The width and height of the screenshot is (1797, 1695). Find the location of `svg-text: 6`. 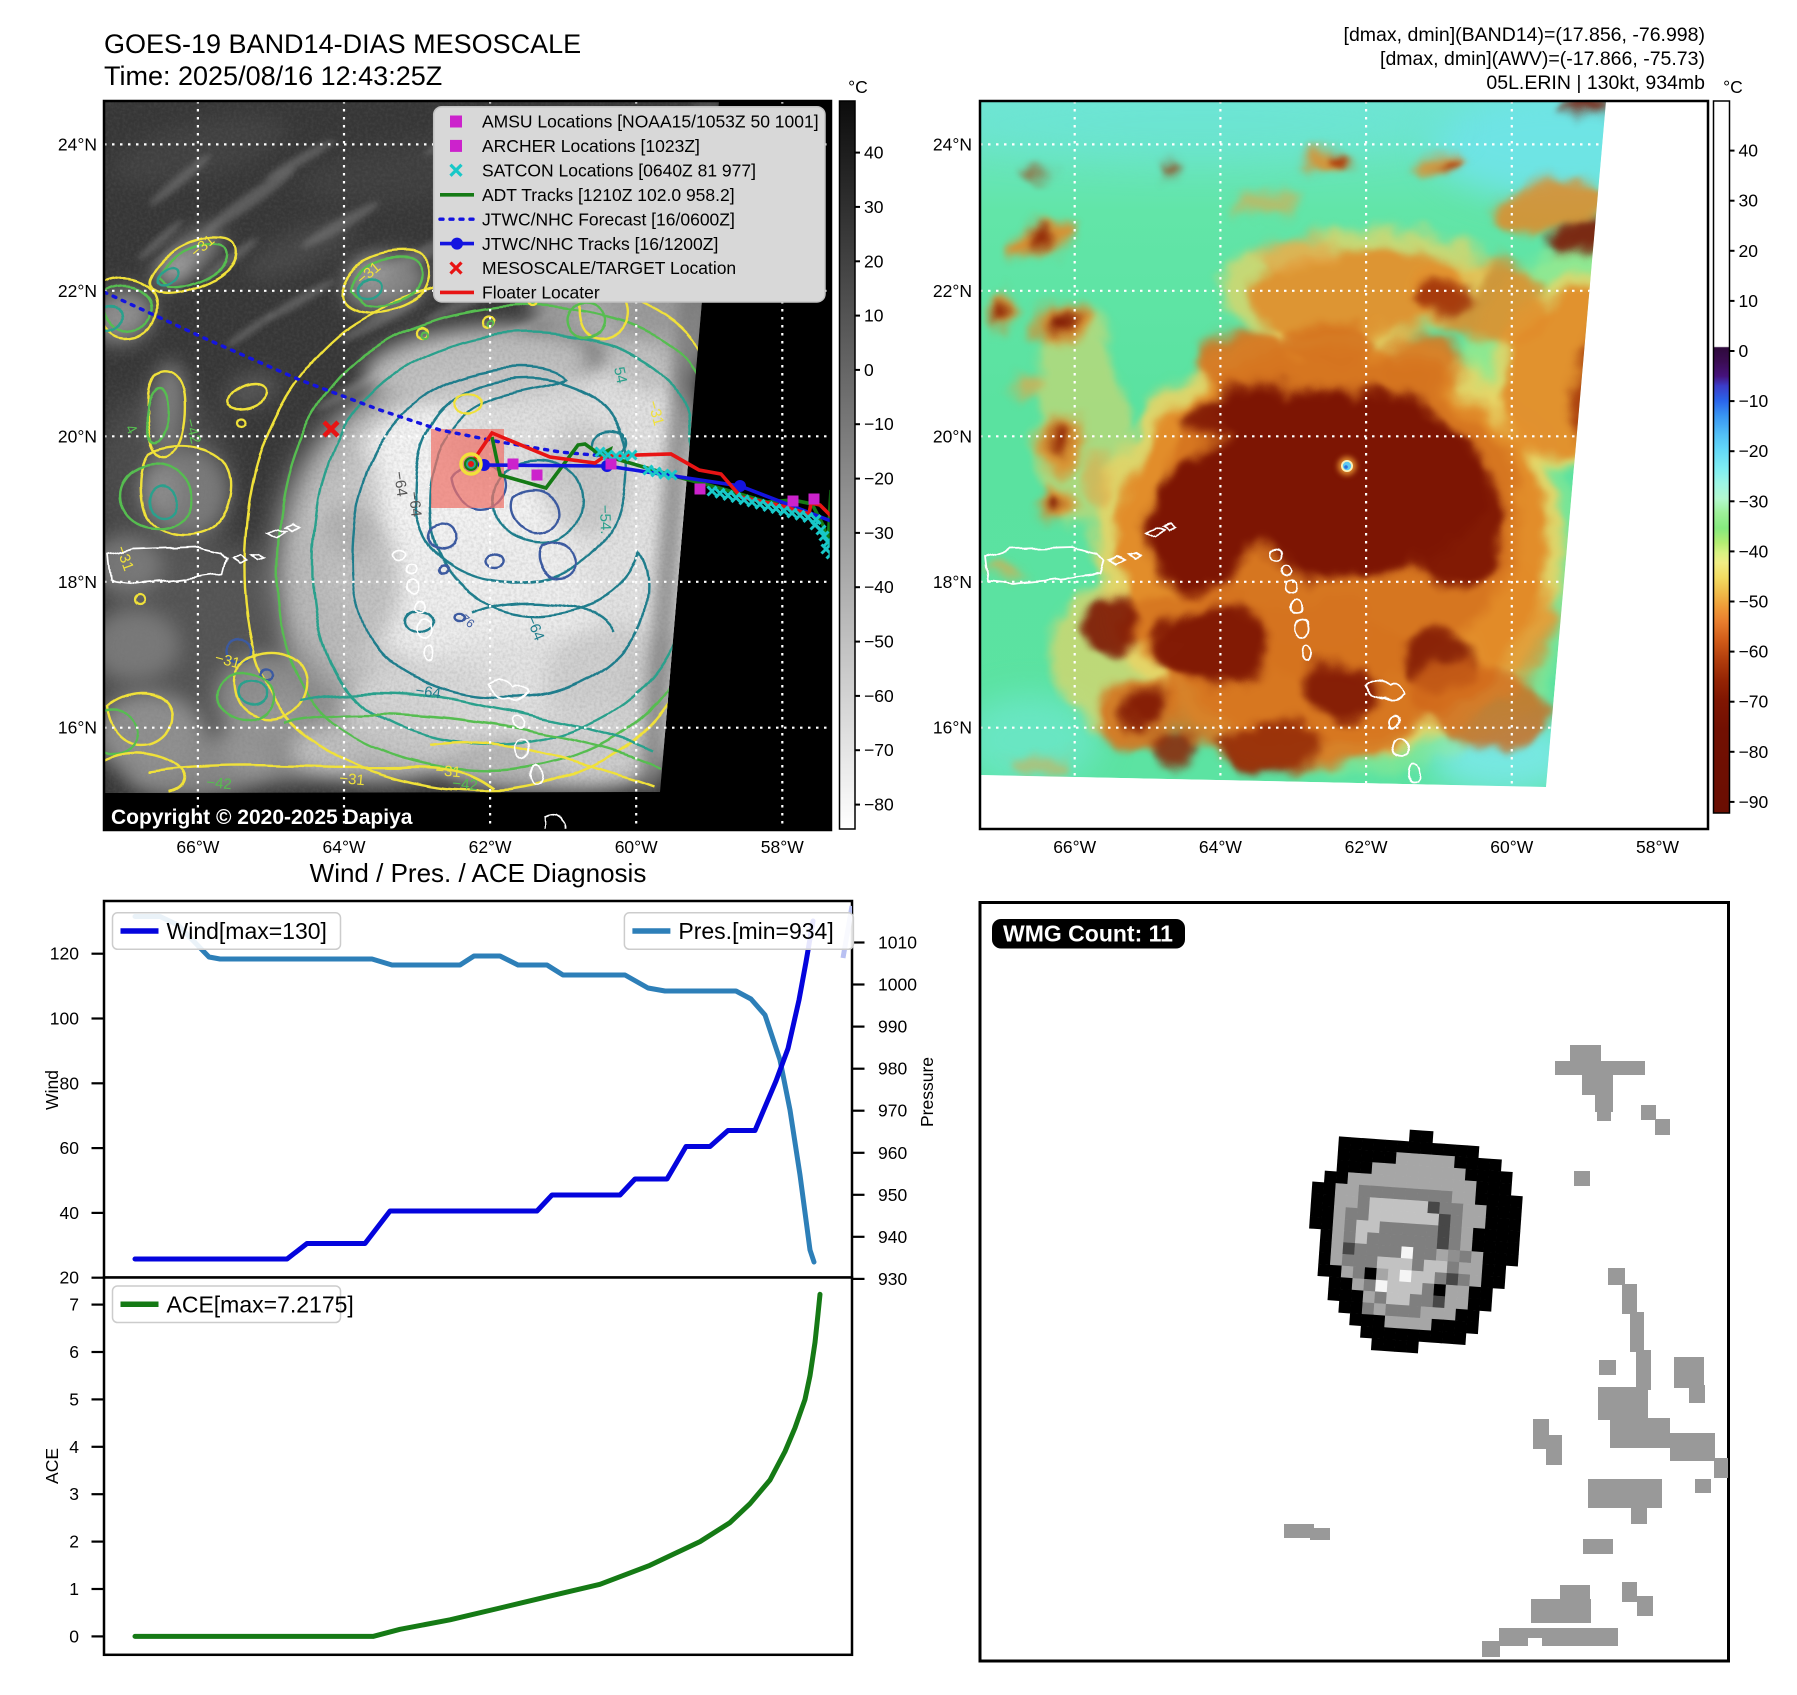

svg-text: 6 is located at coordinates (74, 1352).